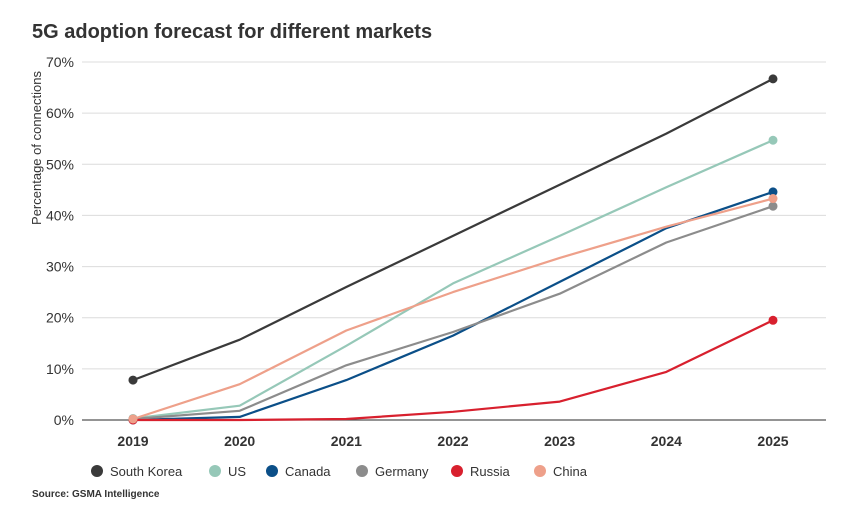  What do you see at coordinates (773, 192) in the screenshot?
I see `data-point-canada` at bounding box center [773, 192].